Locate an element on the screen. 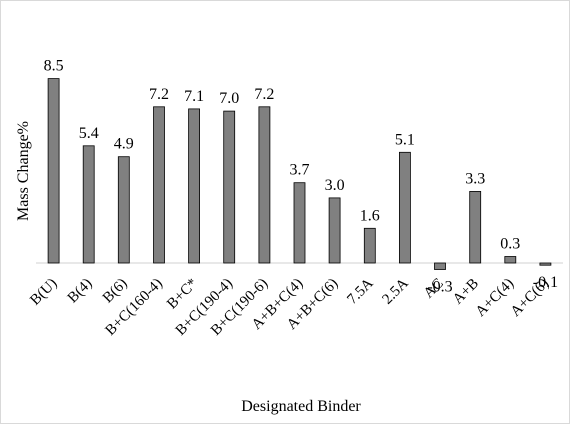 This screenshot has height=425, width=570. data-label: 5.4 is located at coordinates (89, 133).